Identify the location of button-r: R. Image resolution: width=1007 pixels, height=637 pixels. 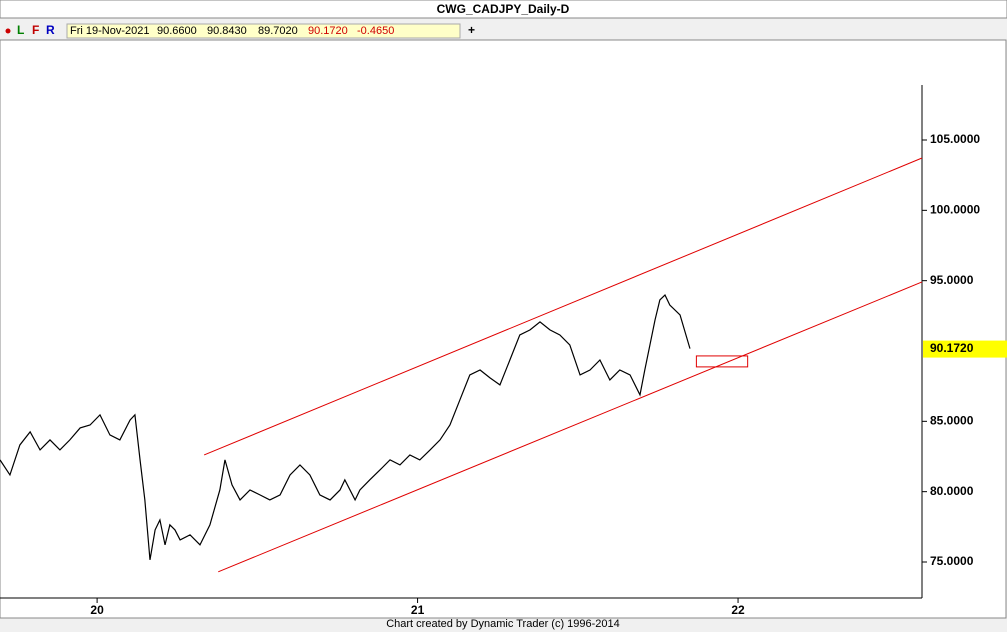
(50, 30).